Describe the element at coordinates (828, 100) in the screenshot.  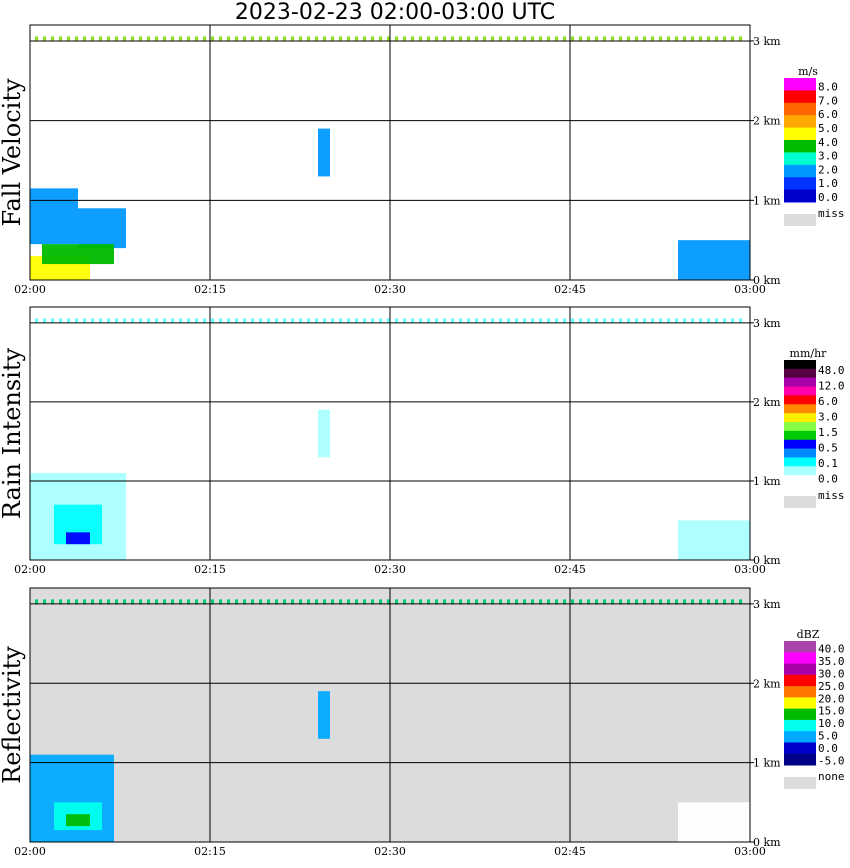
I see `colorbar-label: 7.0` at that location.